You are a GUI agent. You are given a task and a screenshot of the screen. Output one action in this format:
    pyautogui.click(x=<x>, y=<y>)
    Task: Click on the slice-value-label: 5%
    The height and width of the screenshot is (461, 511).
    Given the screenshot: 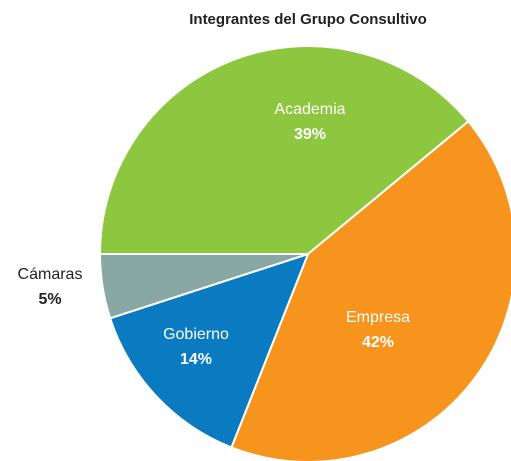 What is the action you would take?
    pyautogui.click(x=49, y=299)
    